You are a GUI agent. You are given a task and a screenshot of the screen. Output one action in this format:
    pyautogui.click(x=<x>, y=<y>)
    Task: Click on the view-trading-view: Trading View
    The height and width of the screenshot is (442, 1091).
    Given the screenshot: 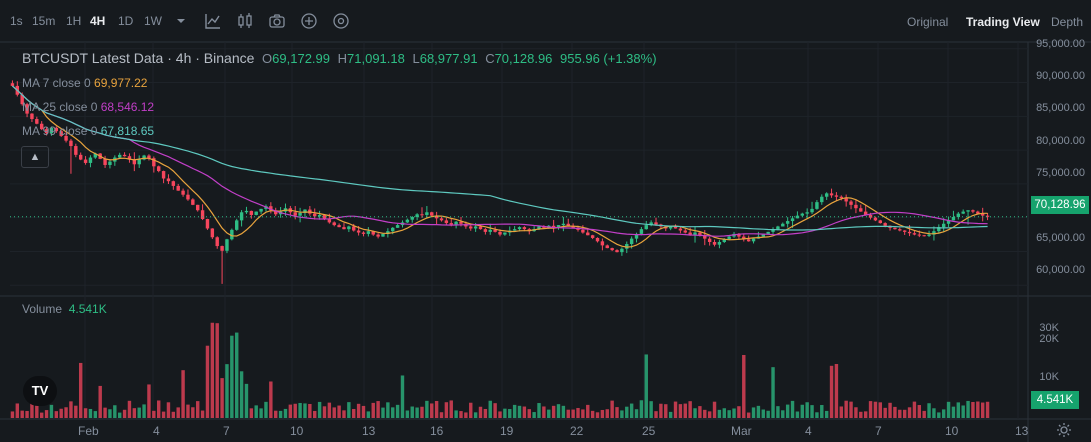 What is the action you would take?
    pyautogui.click(x=1003, y=22)
    